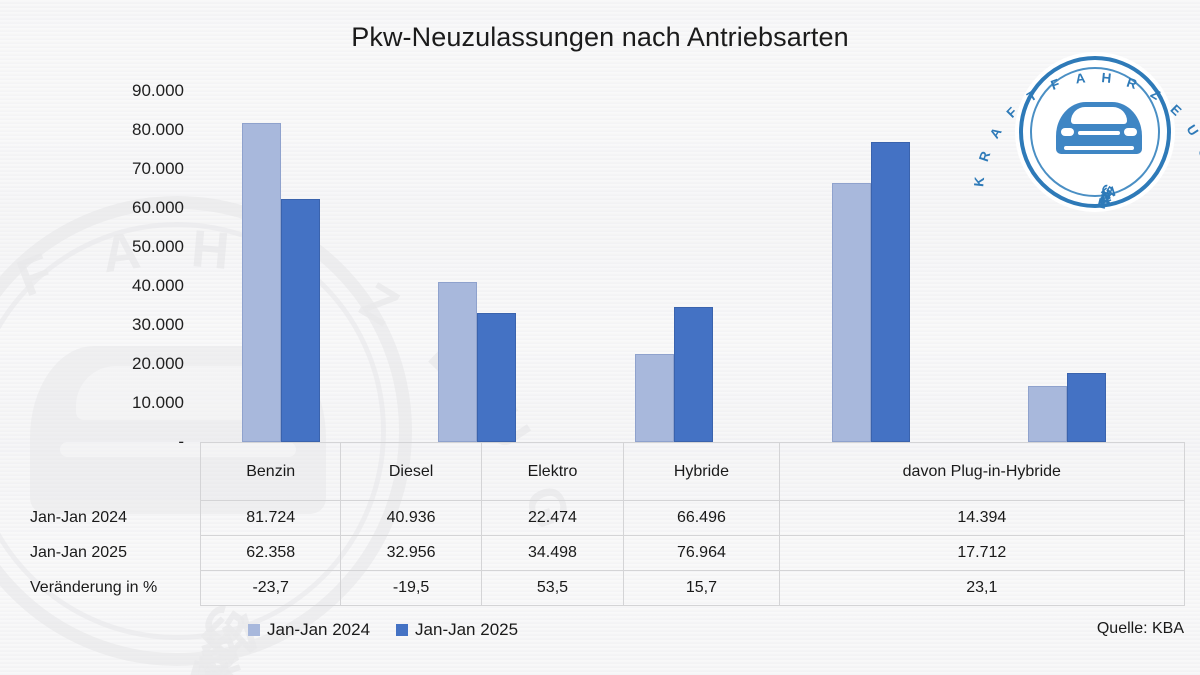 Image resolution: width=1200 pixels, height=675 pixels. What do you see at coordinates (319, 629) in the screenshot?
I see `legend-label: Jan-Jan 2024` at bounding box center [319, 629].